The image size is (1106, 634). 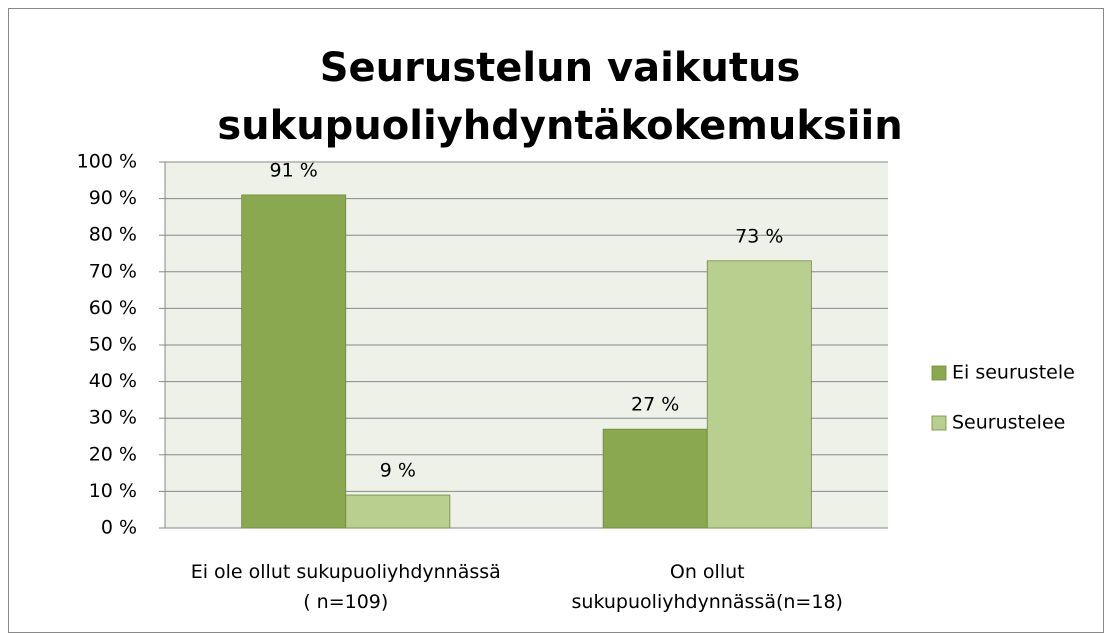 What do you see at coordinates (113, 308) in the screenshot?
I see `y-tick-label: 60 %` at bounding box center [113, 308].